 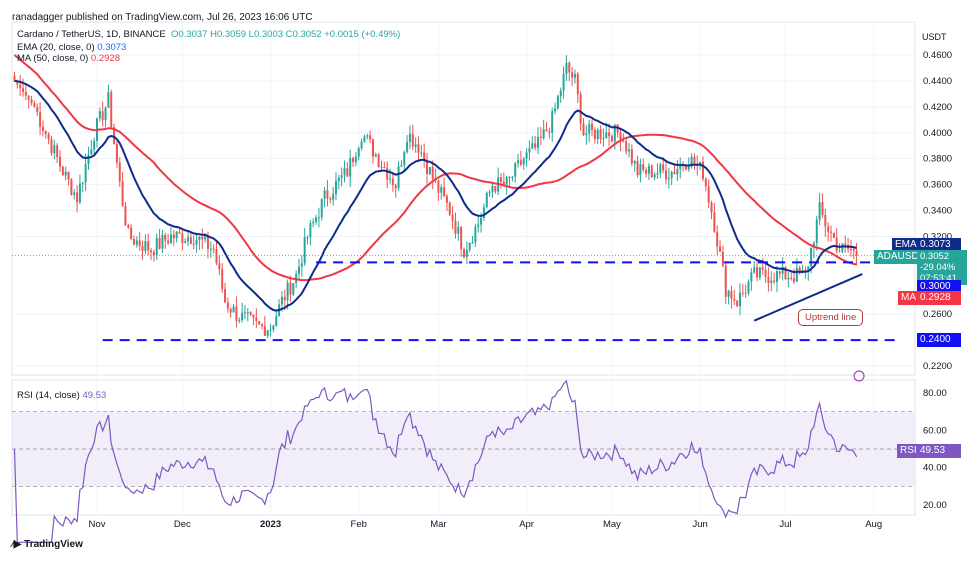 I want to click on y-tick-label: 0.3400, so click(x=937, y=211).